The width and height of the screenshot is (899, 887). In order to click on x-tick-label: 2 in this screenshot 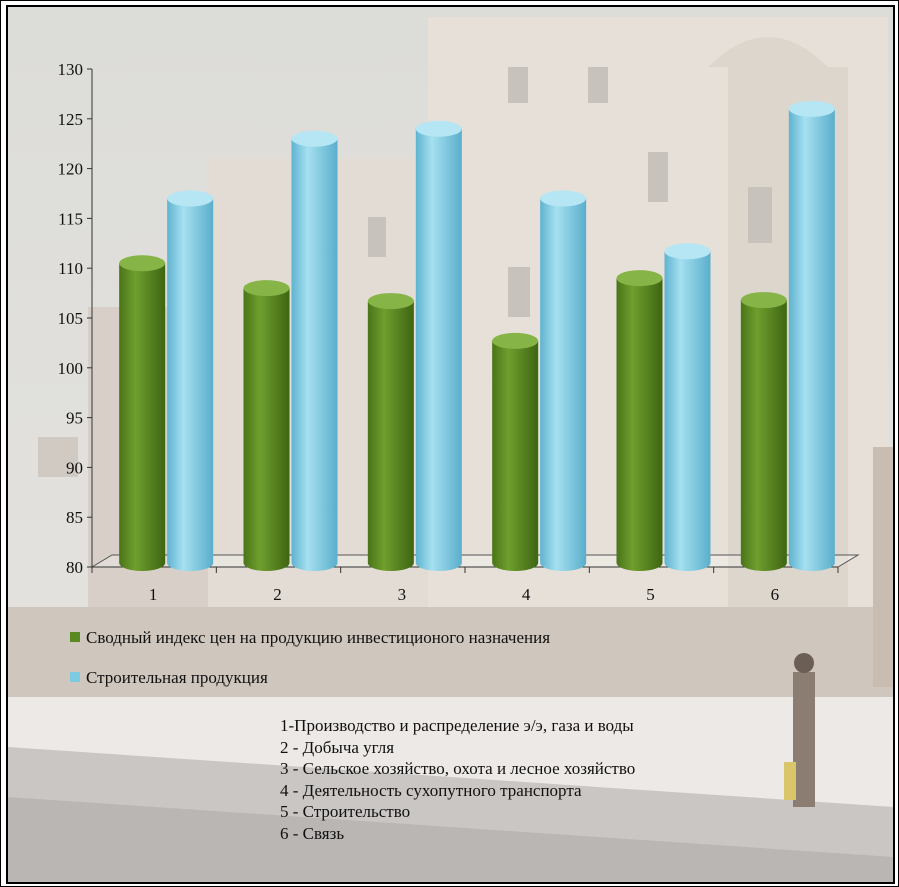, I will do `click(277, 594)`.